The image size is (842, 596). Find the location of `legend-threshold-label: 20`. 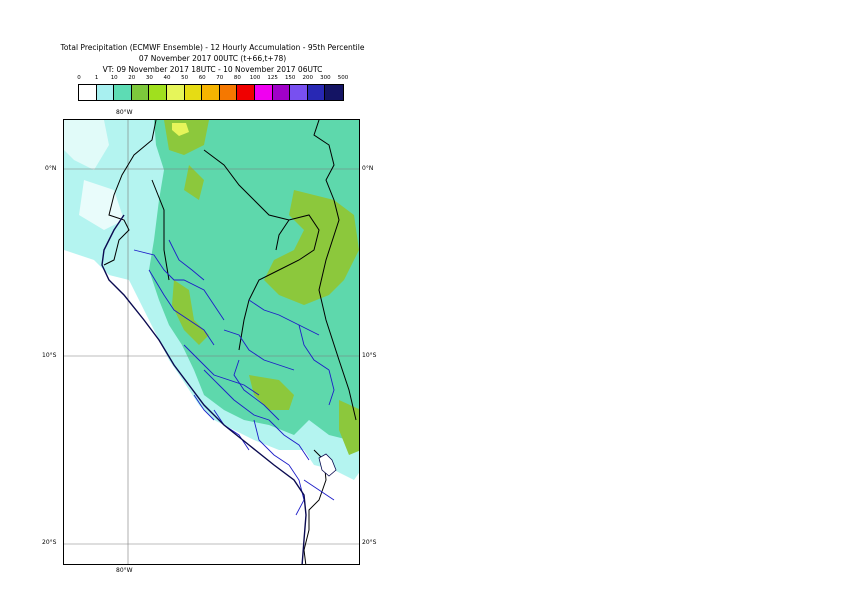

legend-threshold-label: 20 is located at coordinates (132, 78).